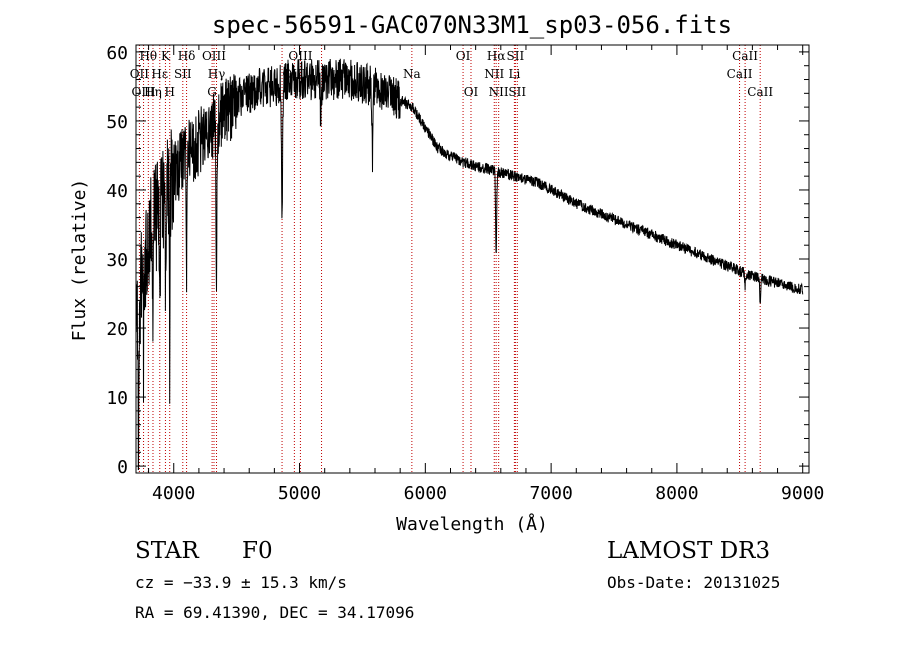  I want to click on x-tick-label: 5000, so click(299, 493).